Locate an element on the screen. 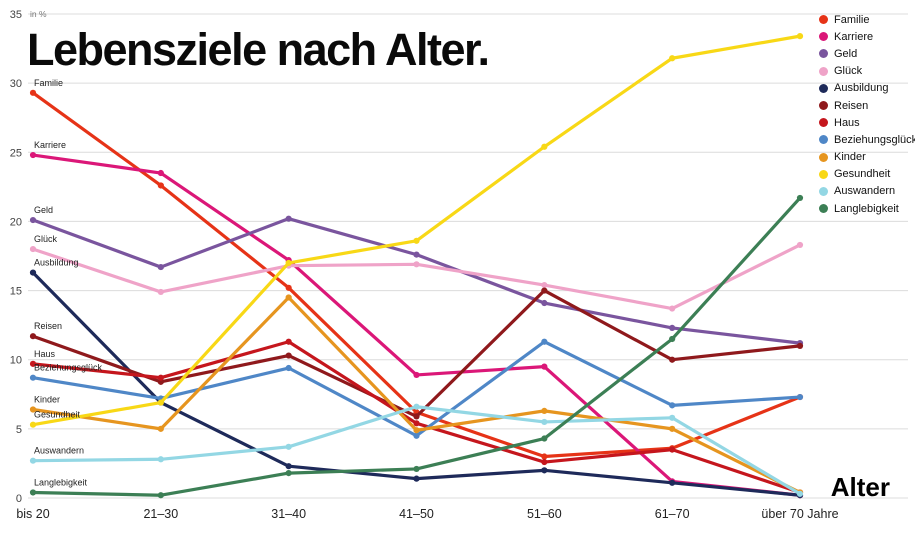  y-tick-label: 20 is located at coordinates (16, 222).